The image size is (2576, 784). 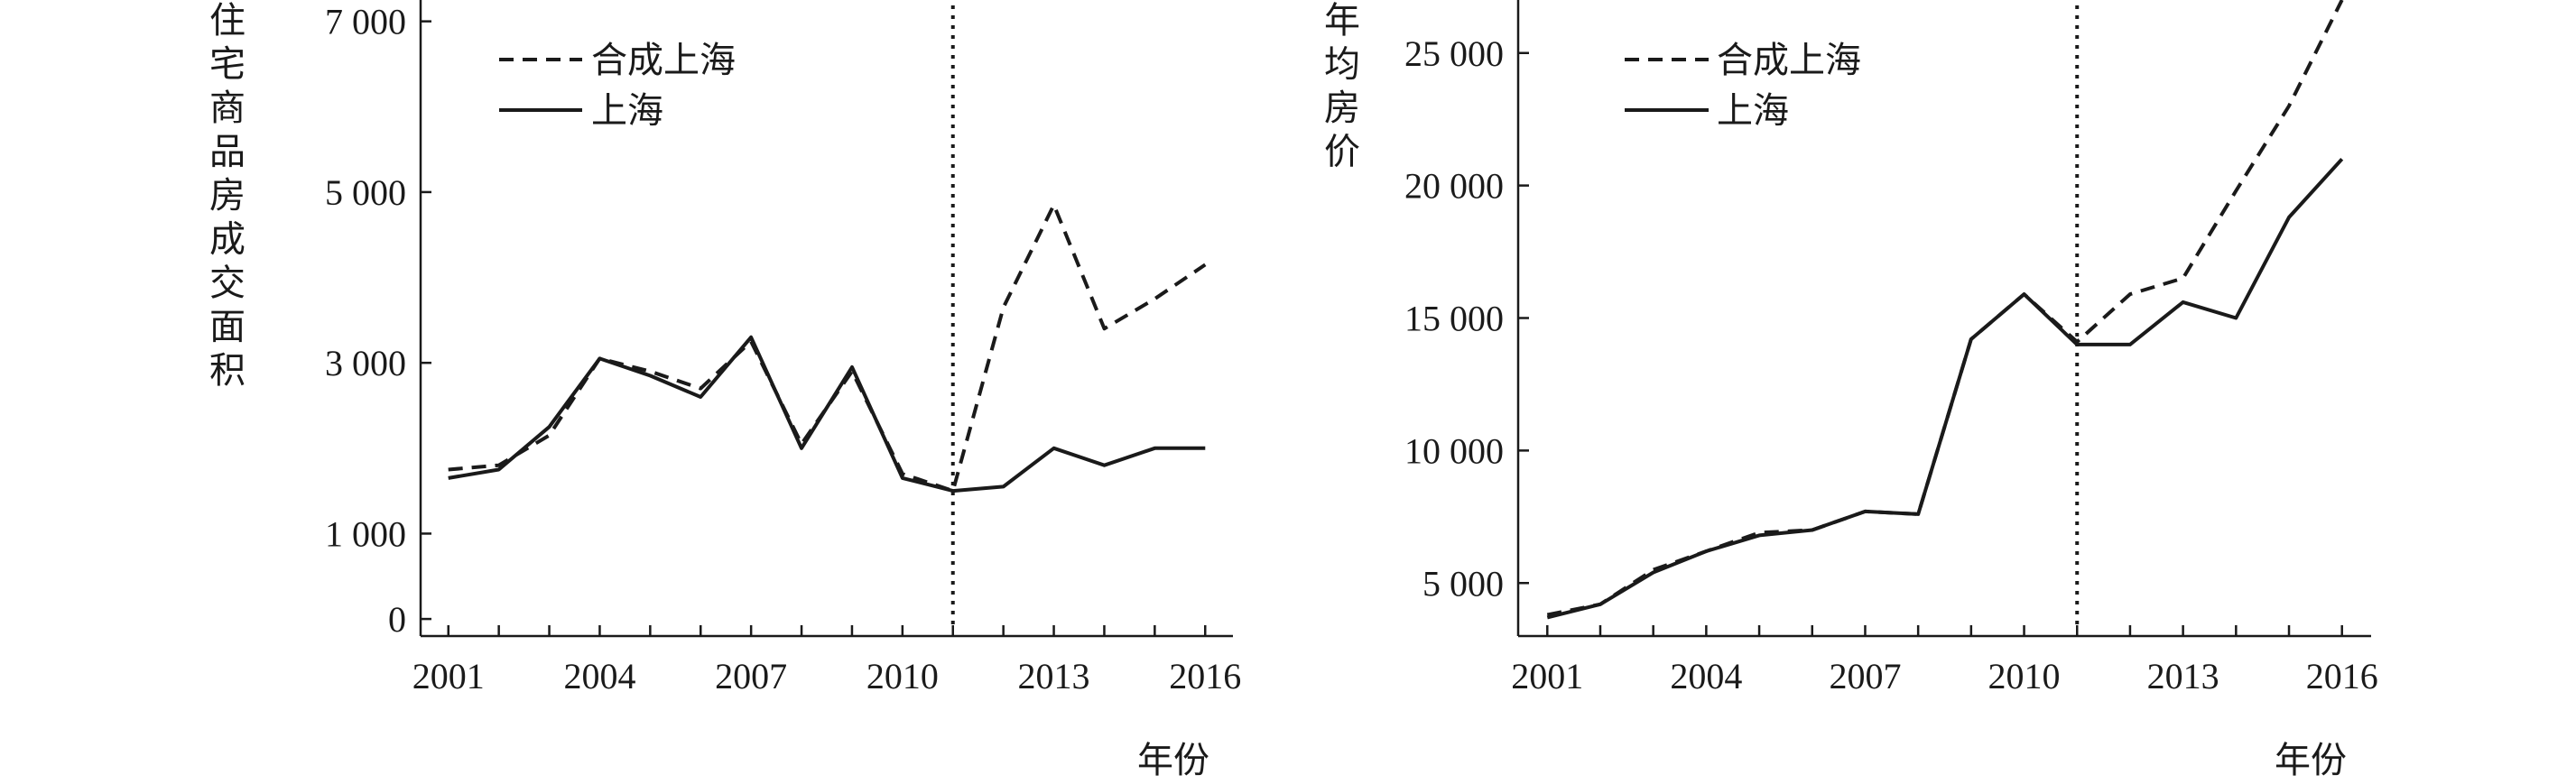 I want to click on y-axis: 5 000 10 000 15 000 20 000 25 000, so click(x=1466, y=318).